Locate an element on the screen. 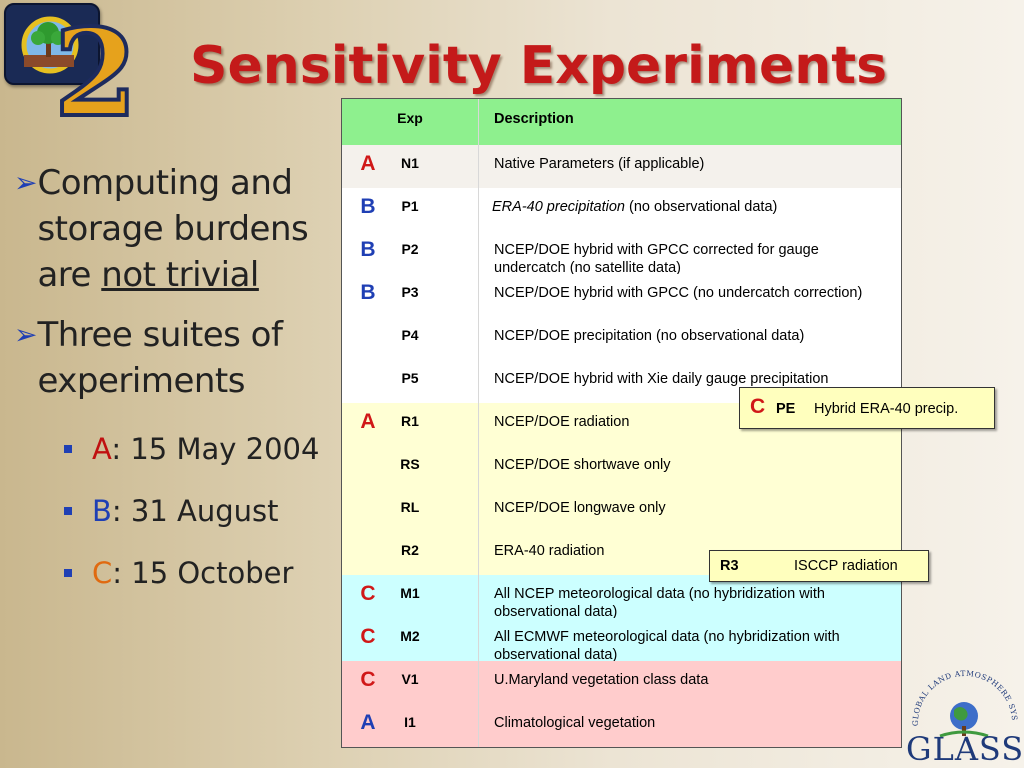 This screenshot has width=1024, height=768. table-row: RS NCEP/DOE shortwave only is located at coordinates (621, 467).